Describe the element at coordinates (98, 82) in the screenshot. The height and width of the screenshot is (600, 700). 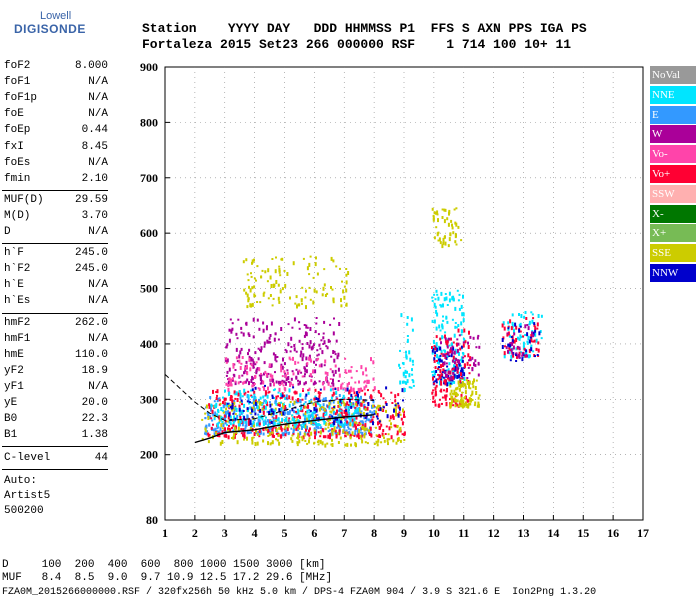
I see `param-value: N/A` at that location.